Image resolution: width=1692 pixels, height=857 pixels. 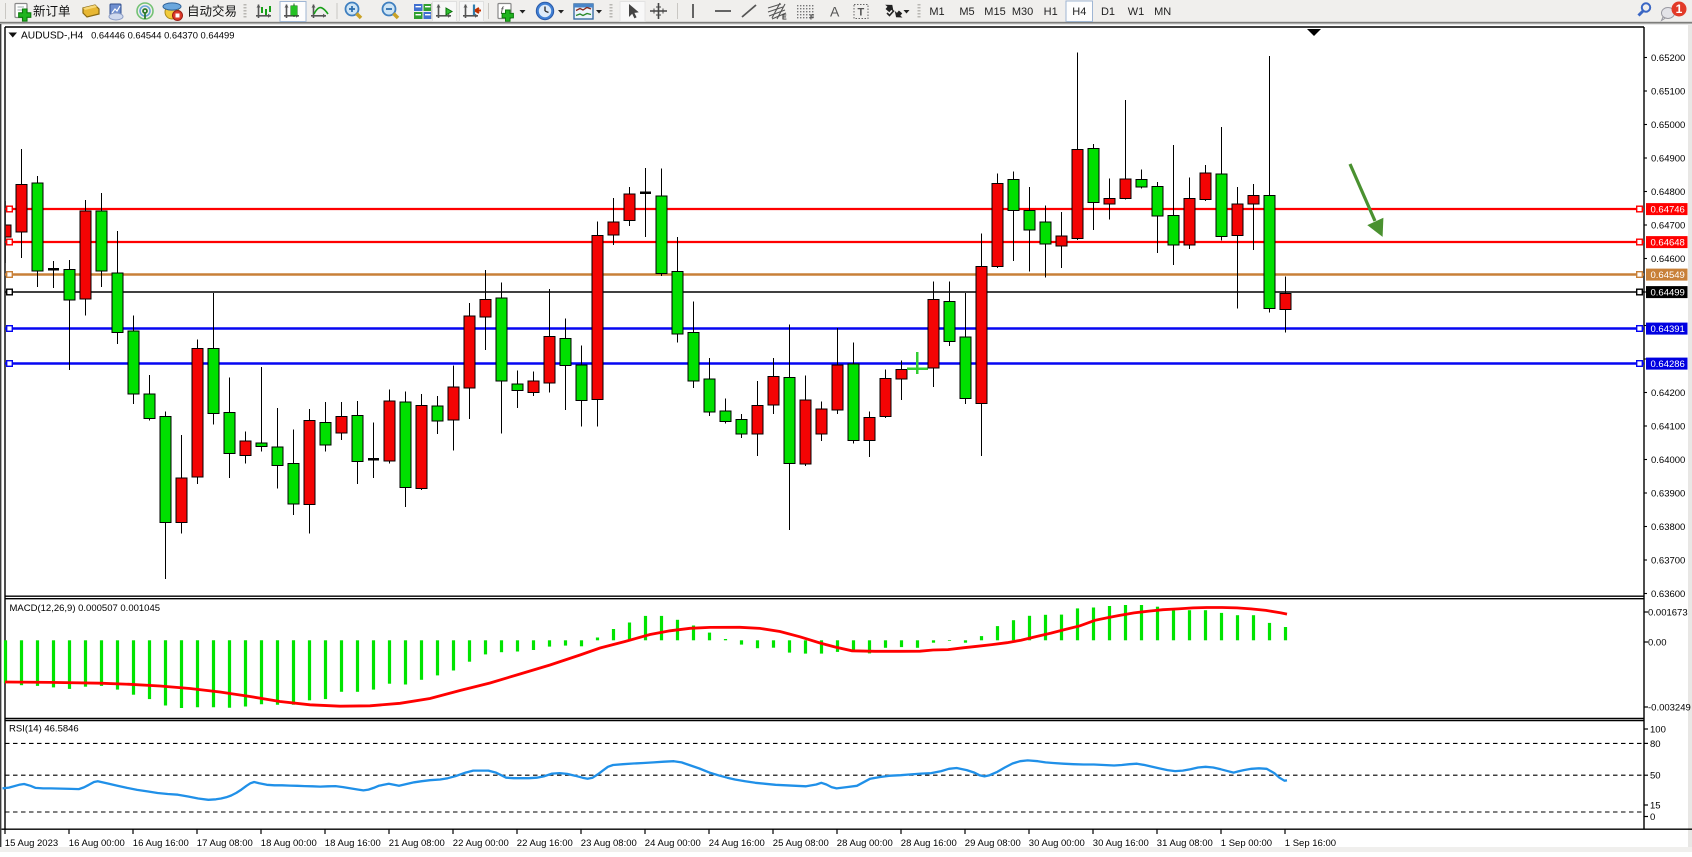 What do you see at coordinates (1162, 12) in the screenshot?
I see `svg-text: MN` at bounding box center [1162, 12].